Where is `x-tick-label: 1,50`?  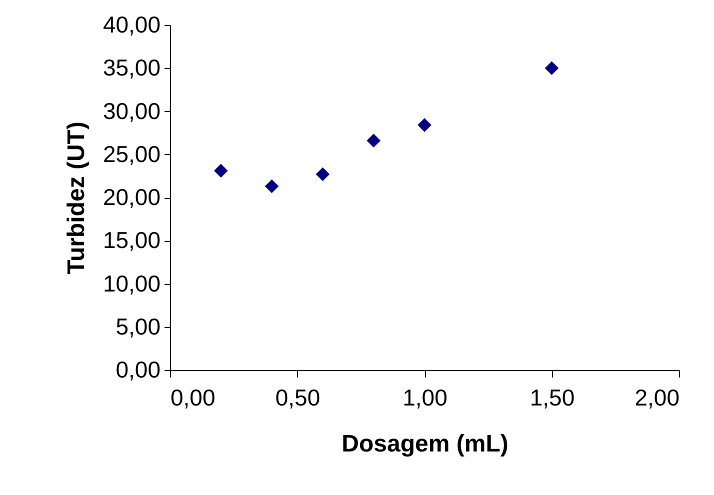 x-tick-label: 1,50 is located at coordinates (552, 397).